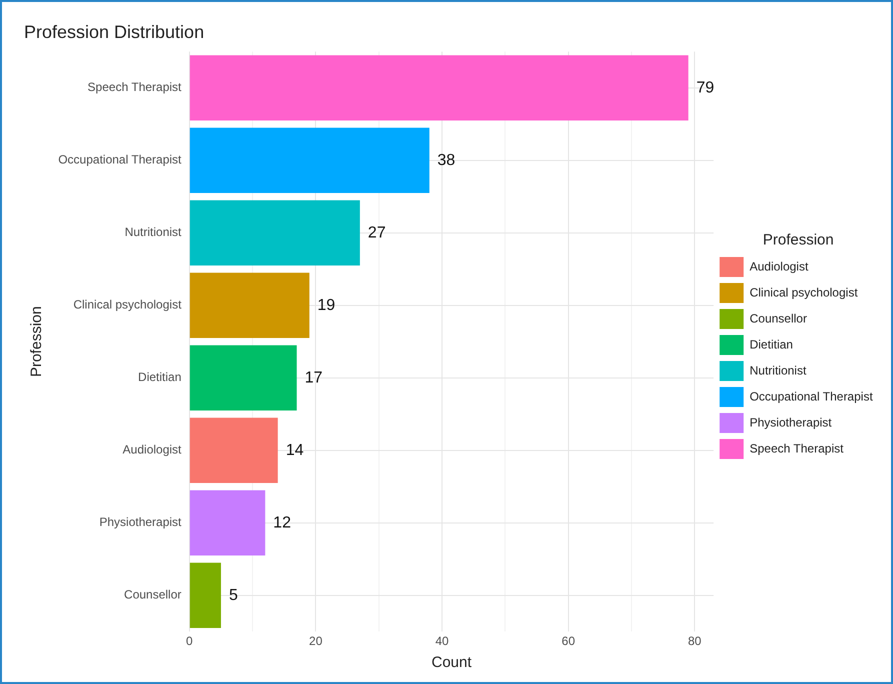 The image size is (893, 684). I want to click on data-label: 17, so click(313, 377).